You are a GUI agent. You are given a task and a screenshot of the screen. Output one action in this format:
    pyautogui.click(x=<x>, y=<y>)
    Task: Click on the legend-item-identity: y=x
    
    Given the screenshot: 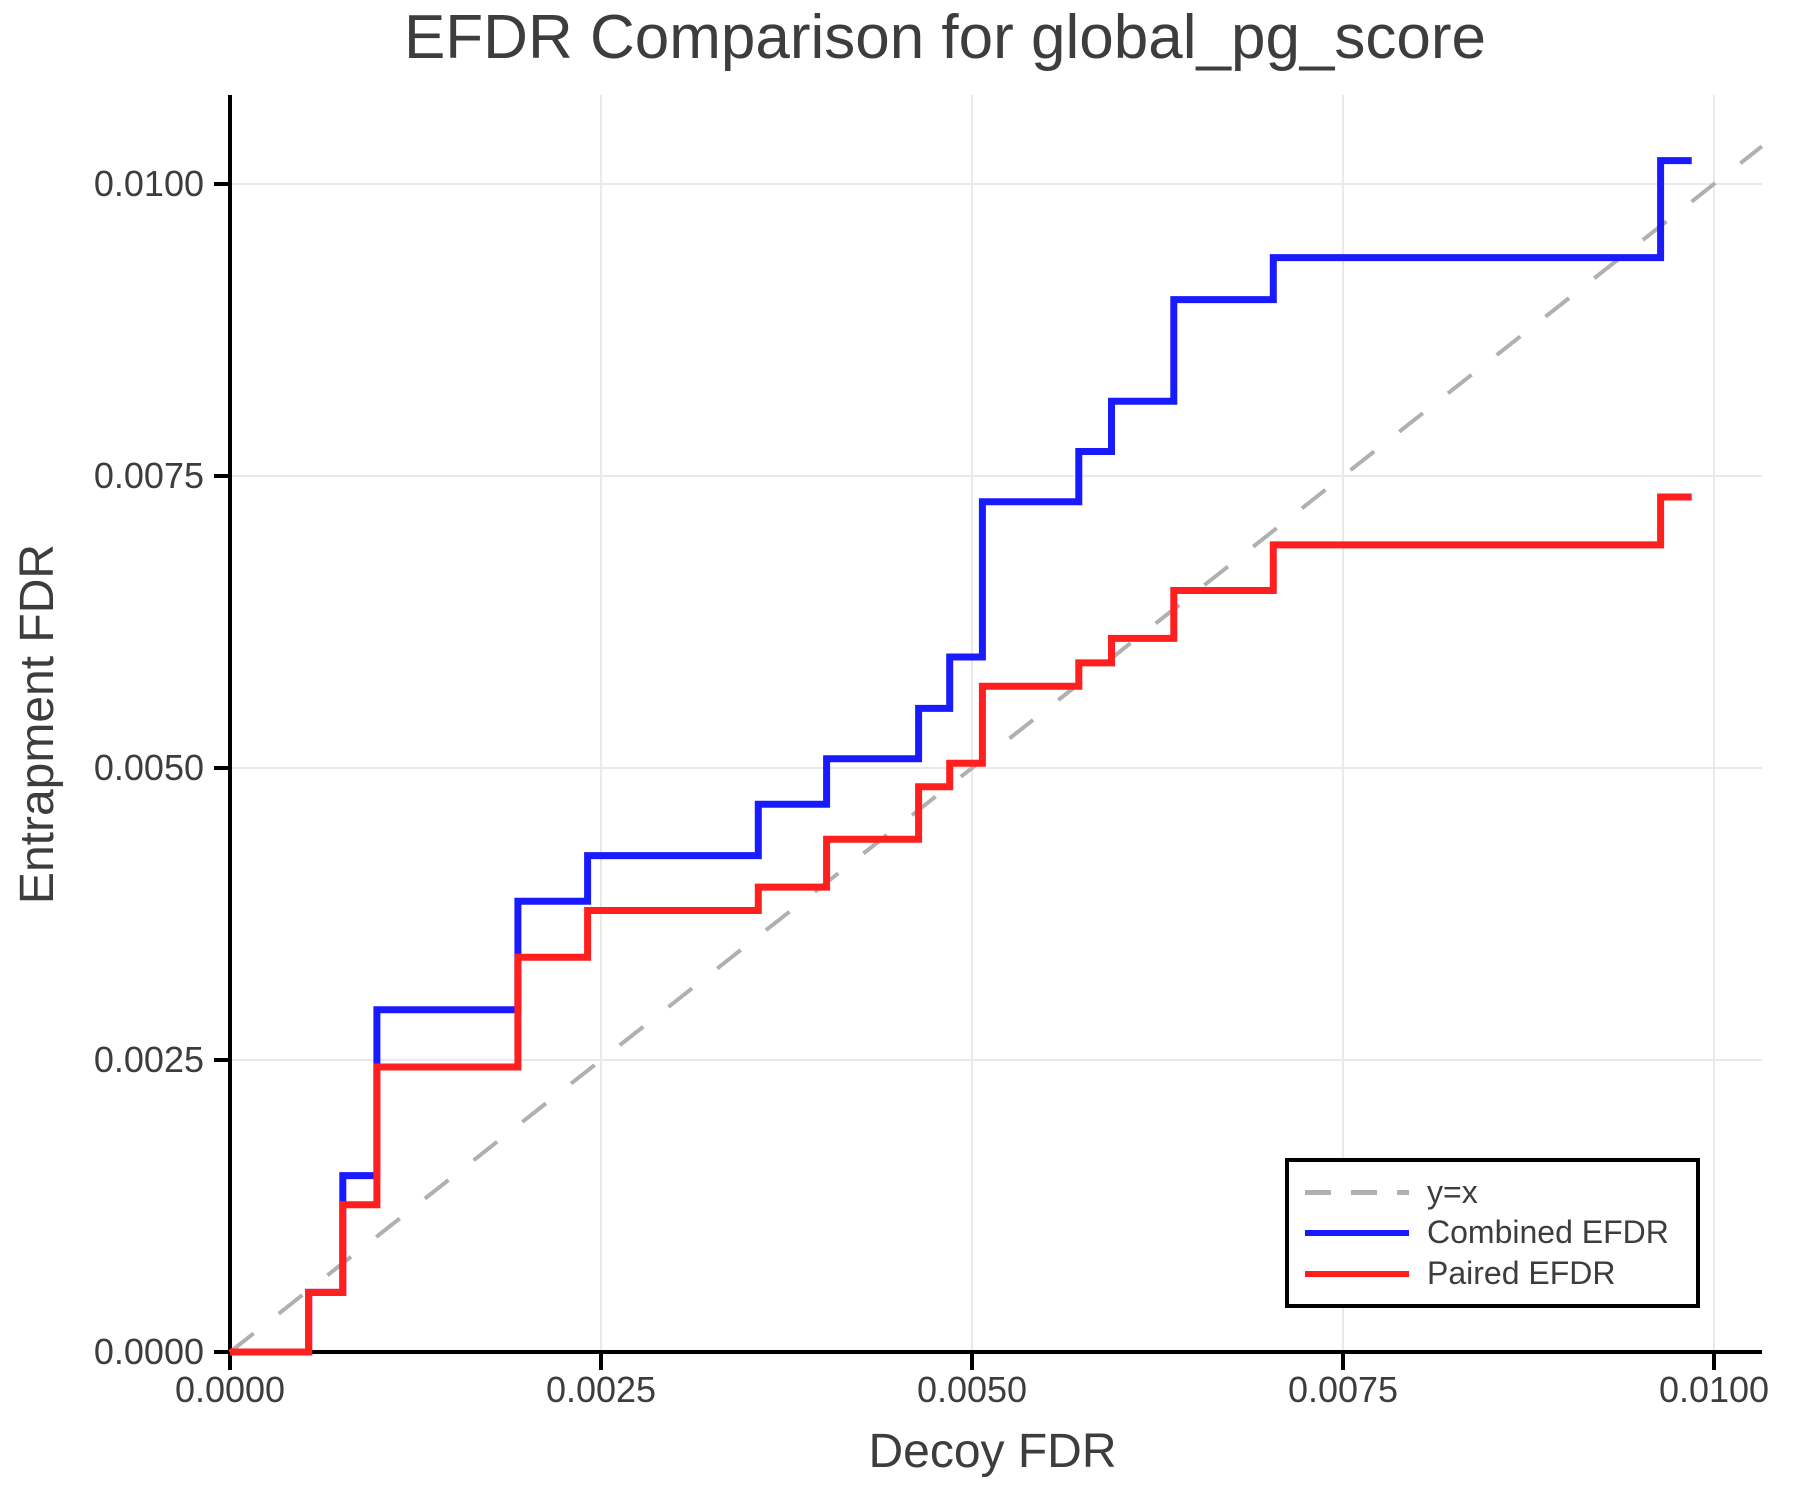 What is the action you would take?
    pyautogui.click(x=1500, y=1192)
    